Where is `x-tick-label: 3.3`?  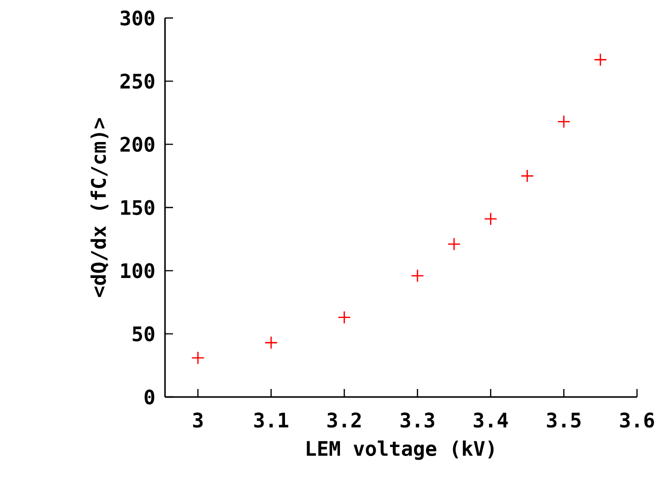 x-tick-label: 3.3 is located at coordinates (417, 420).